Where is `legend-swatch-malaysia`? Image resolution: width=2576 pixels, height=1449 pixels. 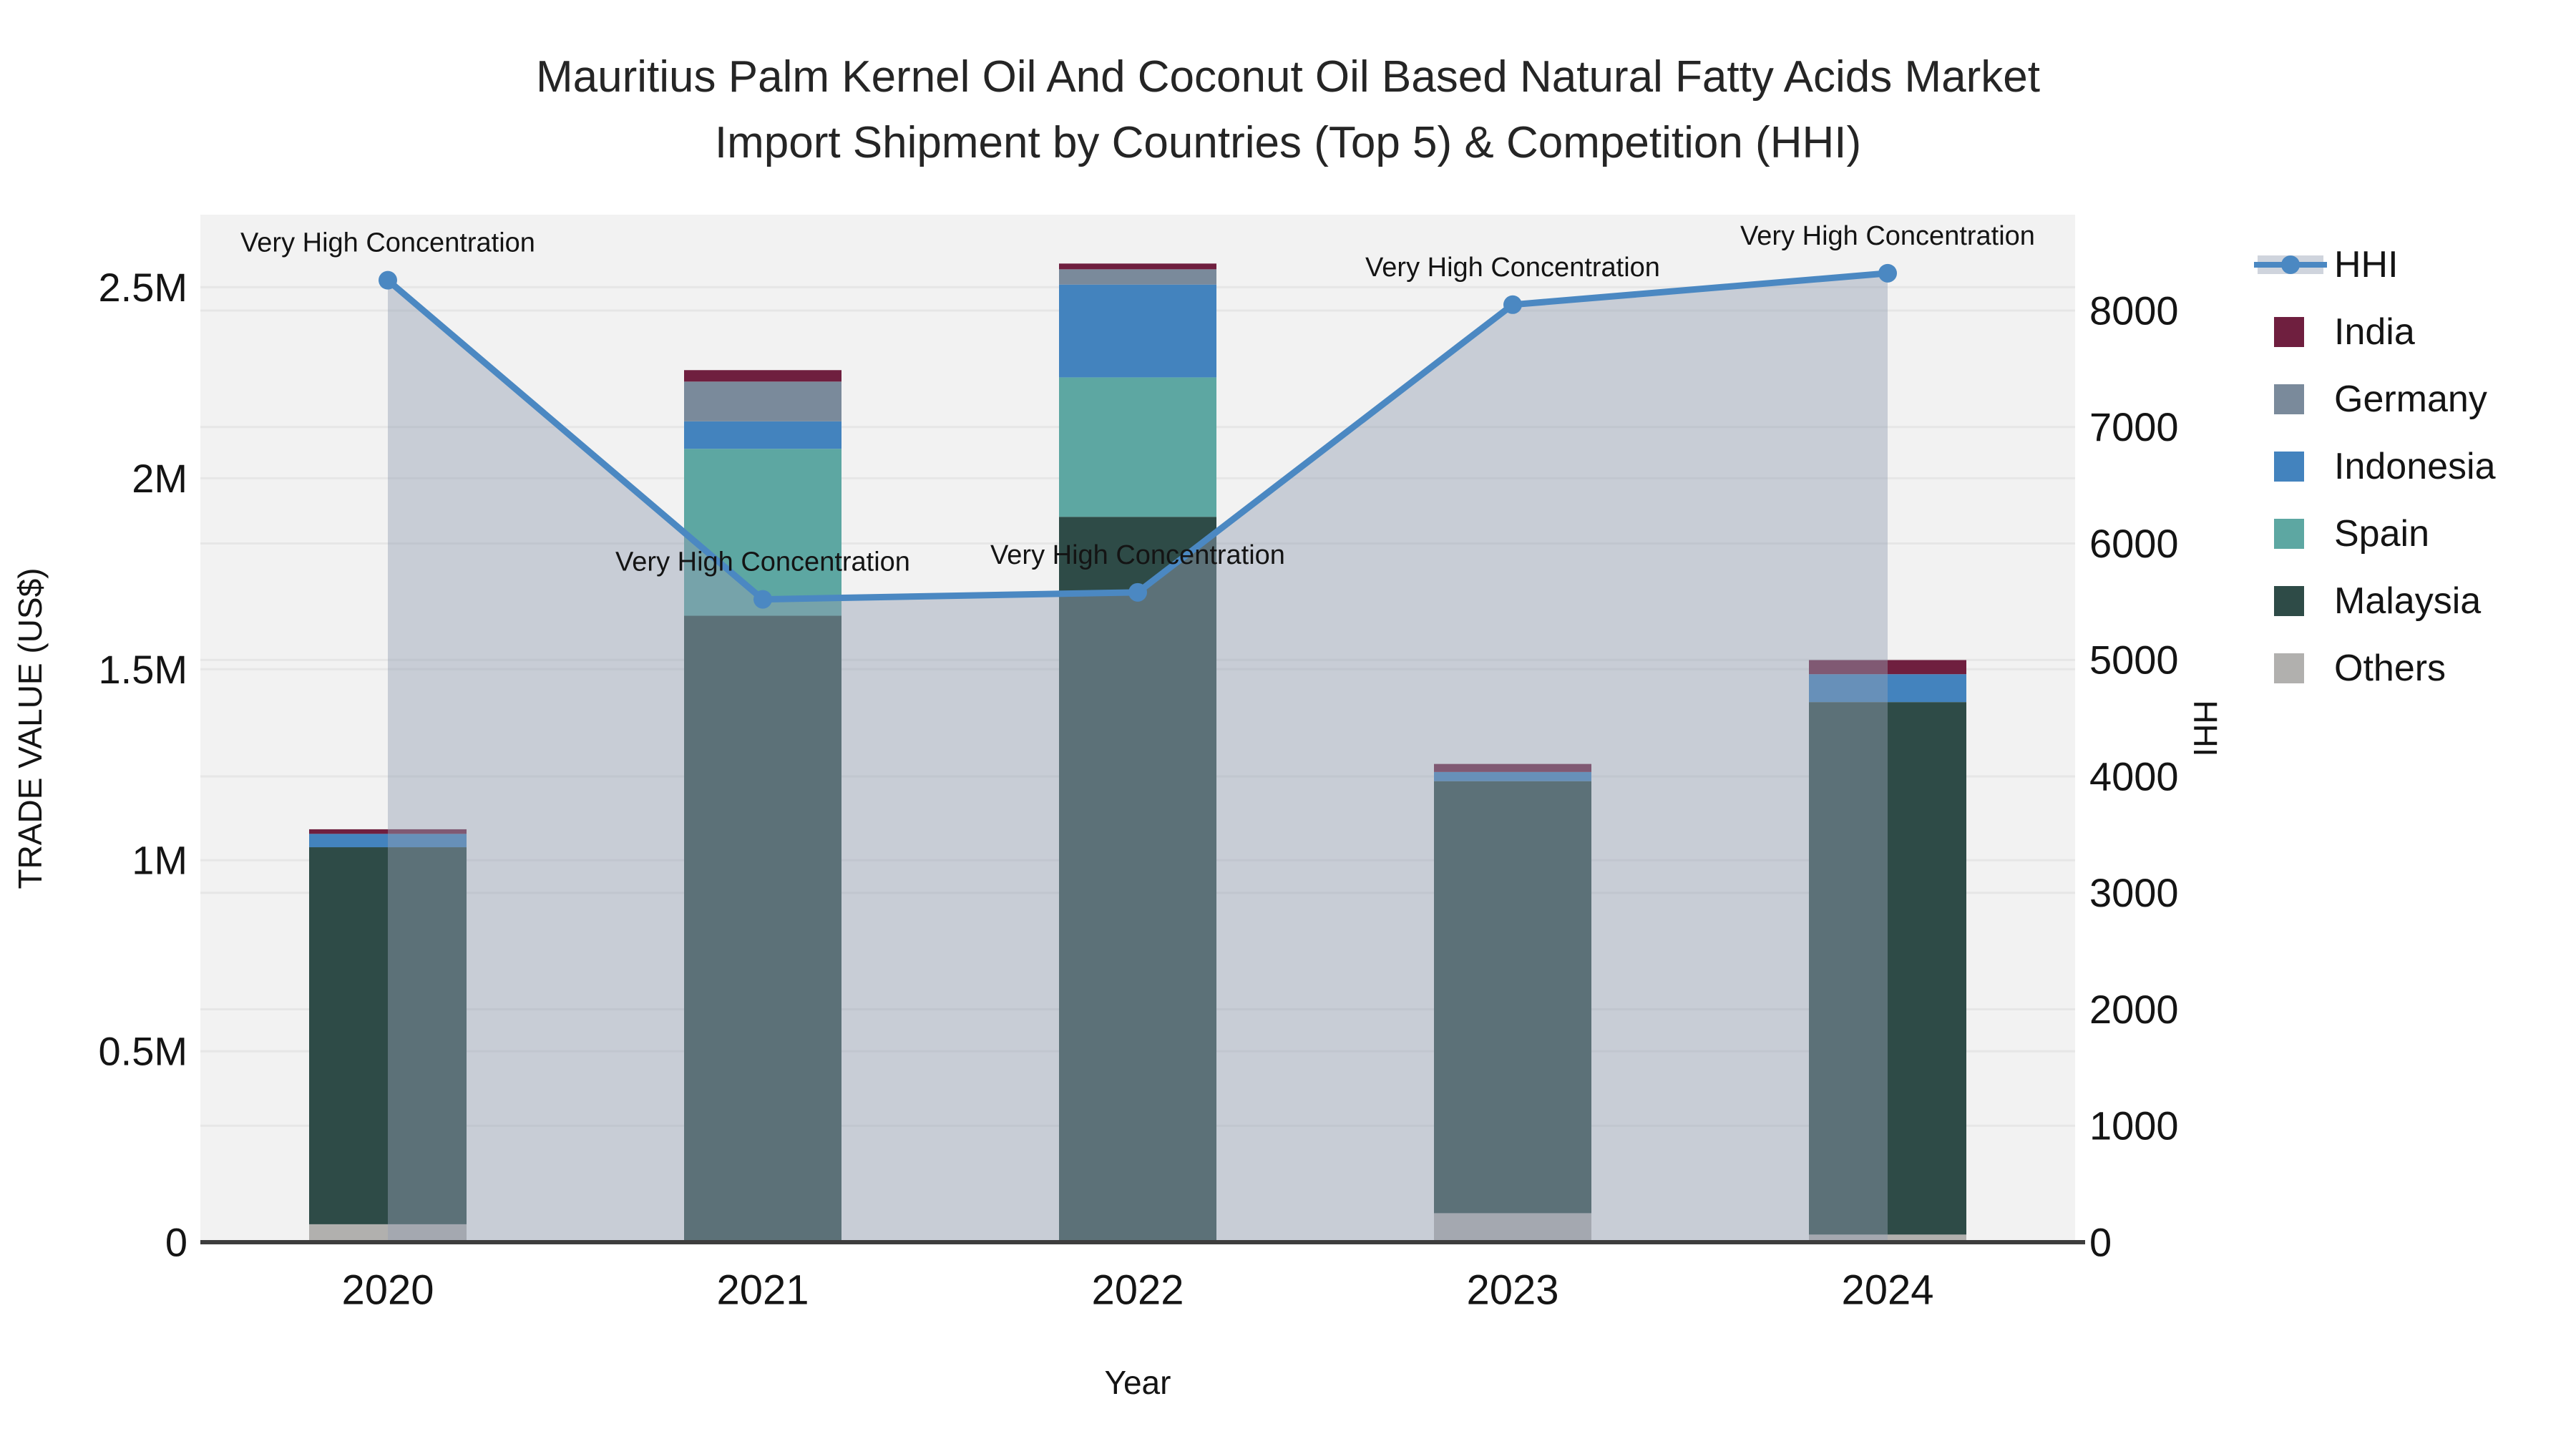 legend-swatch-malaysia is located at coordinates (2289, 601).